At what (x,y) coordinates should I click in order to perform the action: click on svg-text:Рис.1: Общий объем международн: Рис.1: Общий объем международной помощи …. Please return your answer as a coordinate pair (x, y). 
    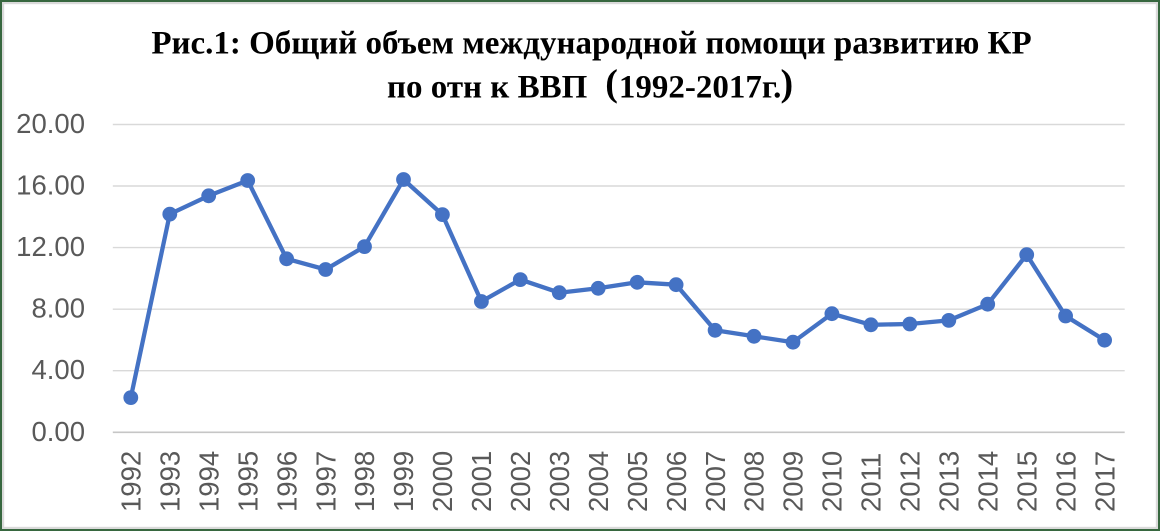
    Looking at the image, I should click on (591, 44).